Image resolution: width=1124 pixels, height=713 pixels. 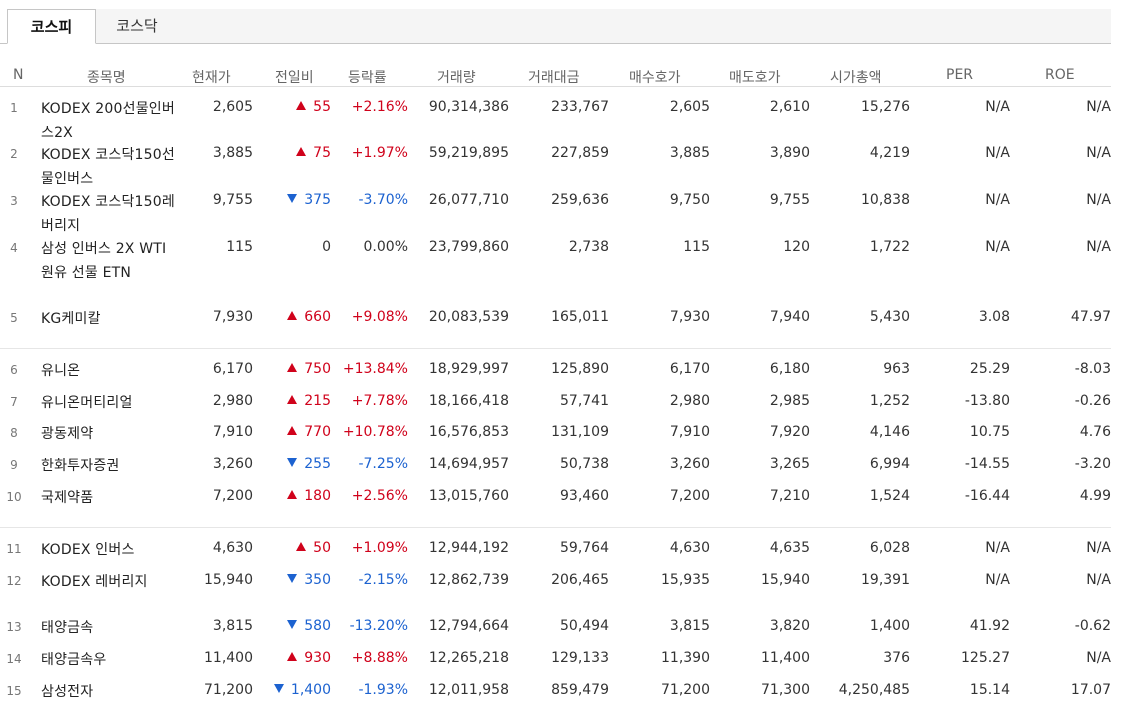 What do you see at coordinates (228, 580) in the screenshot?
I see `current-price: 15,940` at bounding box center [228, 580].